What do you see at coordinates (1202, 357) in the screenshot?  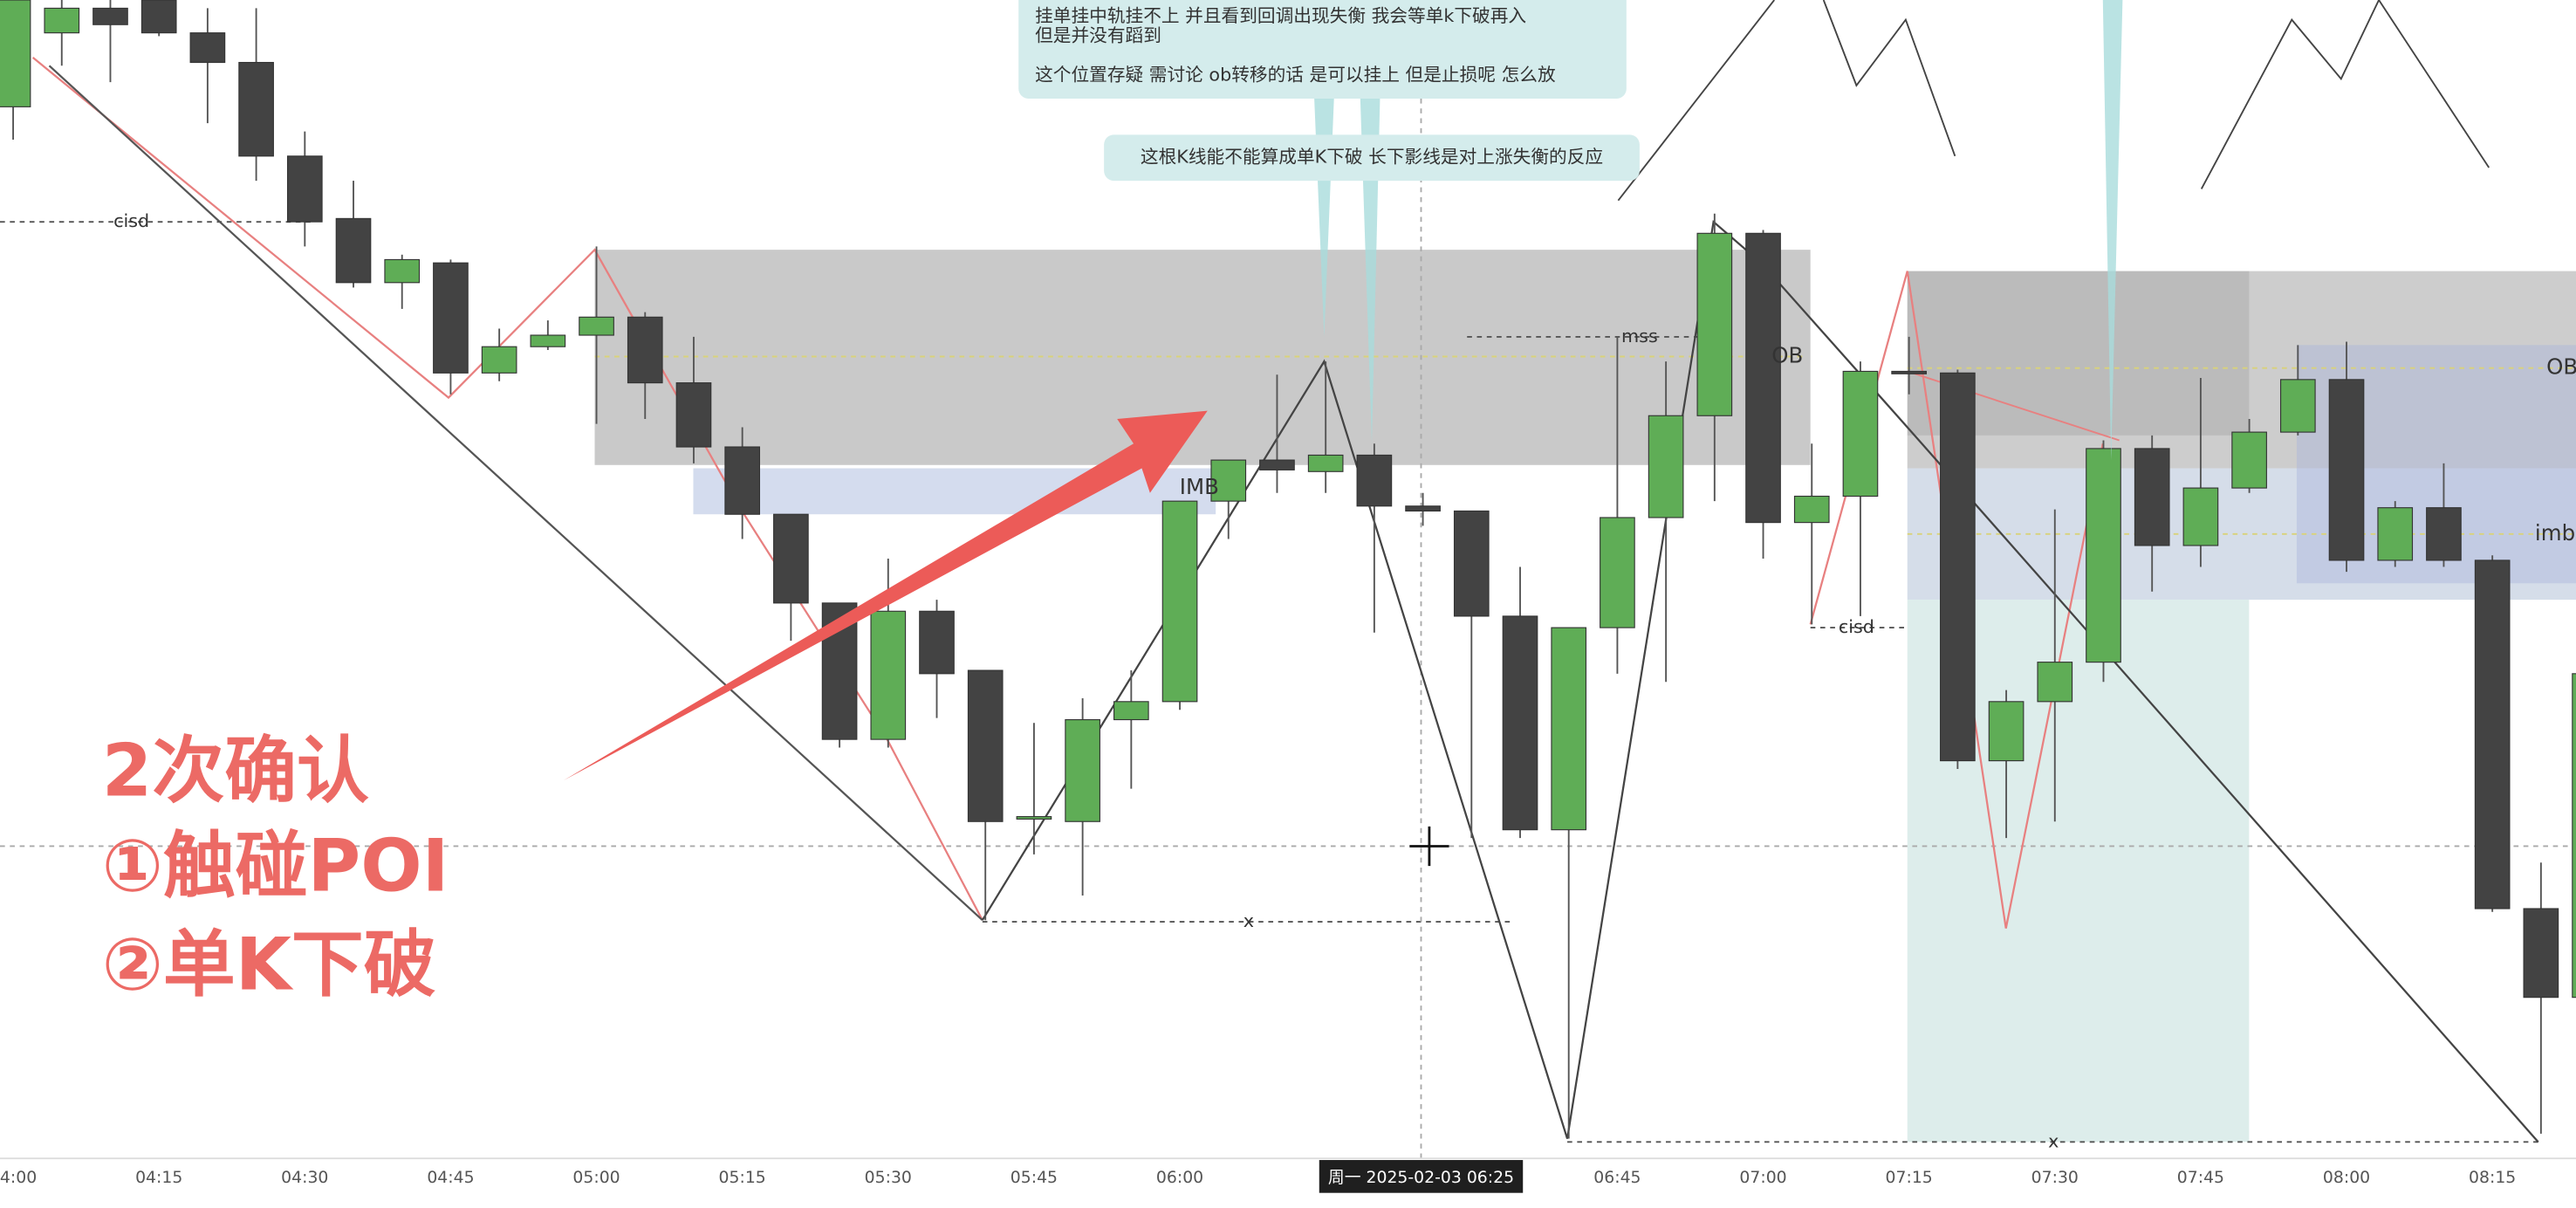 I see `ob-zone` at bounding box center [1202, 357].